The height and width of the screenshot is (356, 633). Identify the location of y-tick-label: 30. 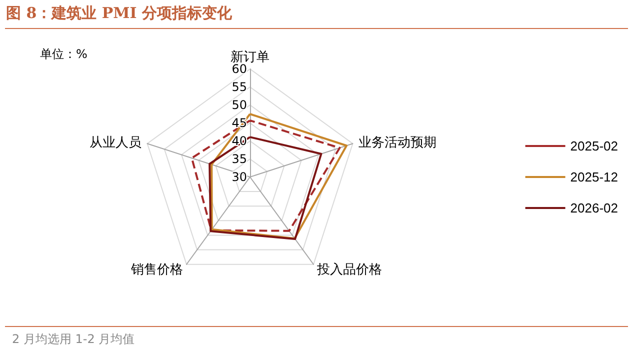
(239, 177).